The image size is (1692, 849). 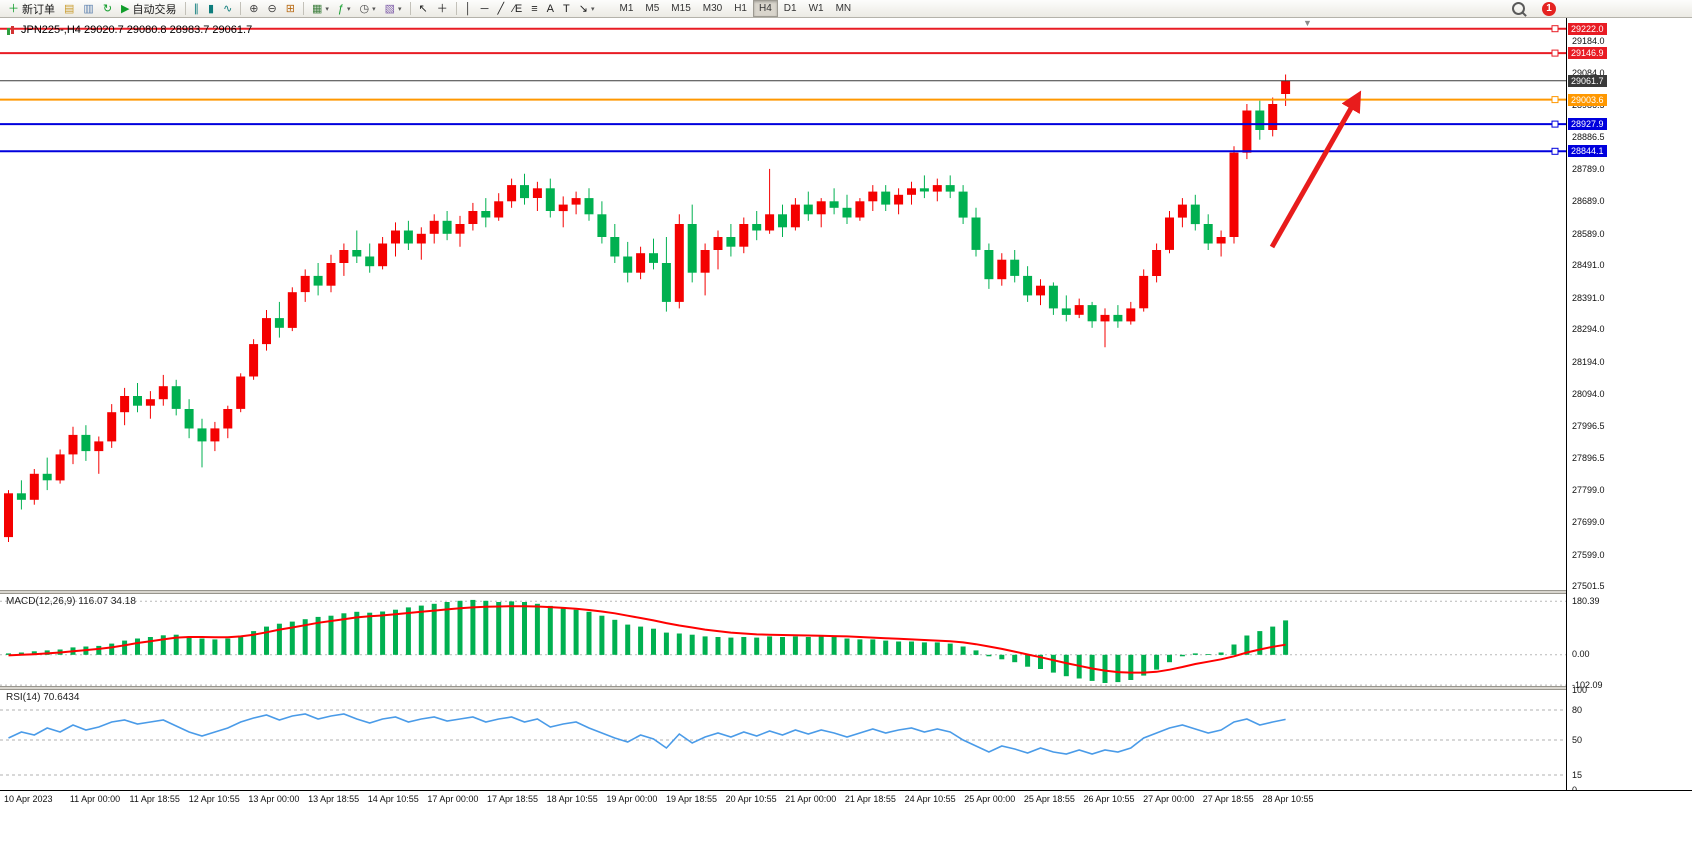 I want to click on price-tick-label: 28589.0, so click(x=1588, y=233).